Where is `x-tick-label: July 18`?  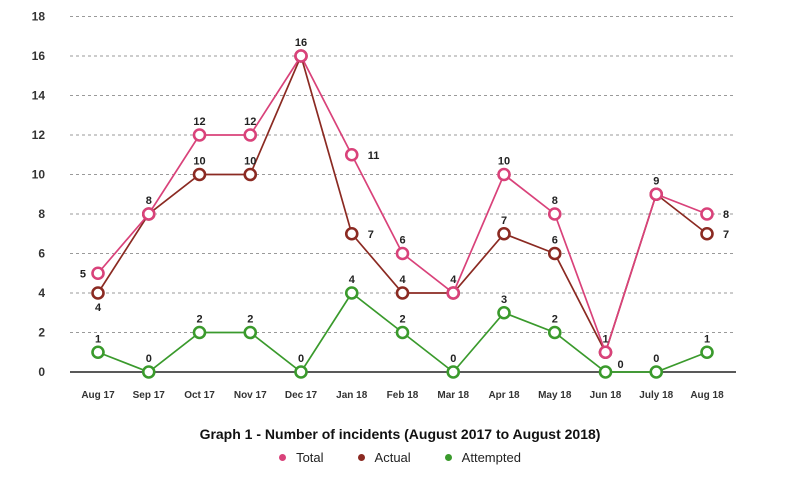
x-tick-label: July 18 is located at coordinates (656, 395).